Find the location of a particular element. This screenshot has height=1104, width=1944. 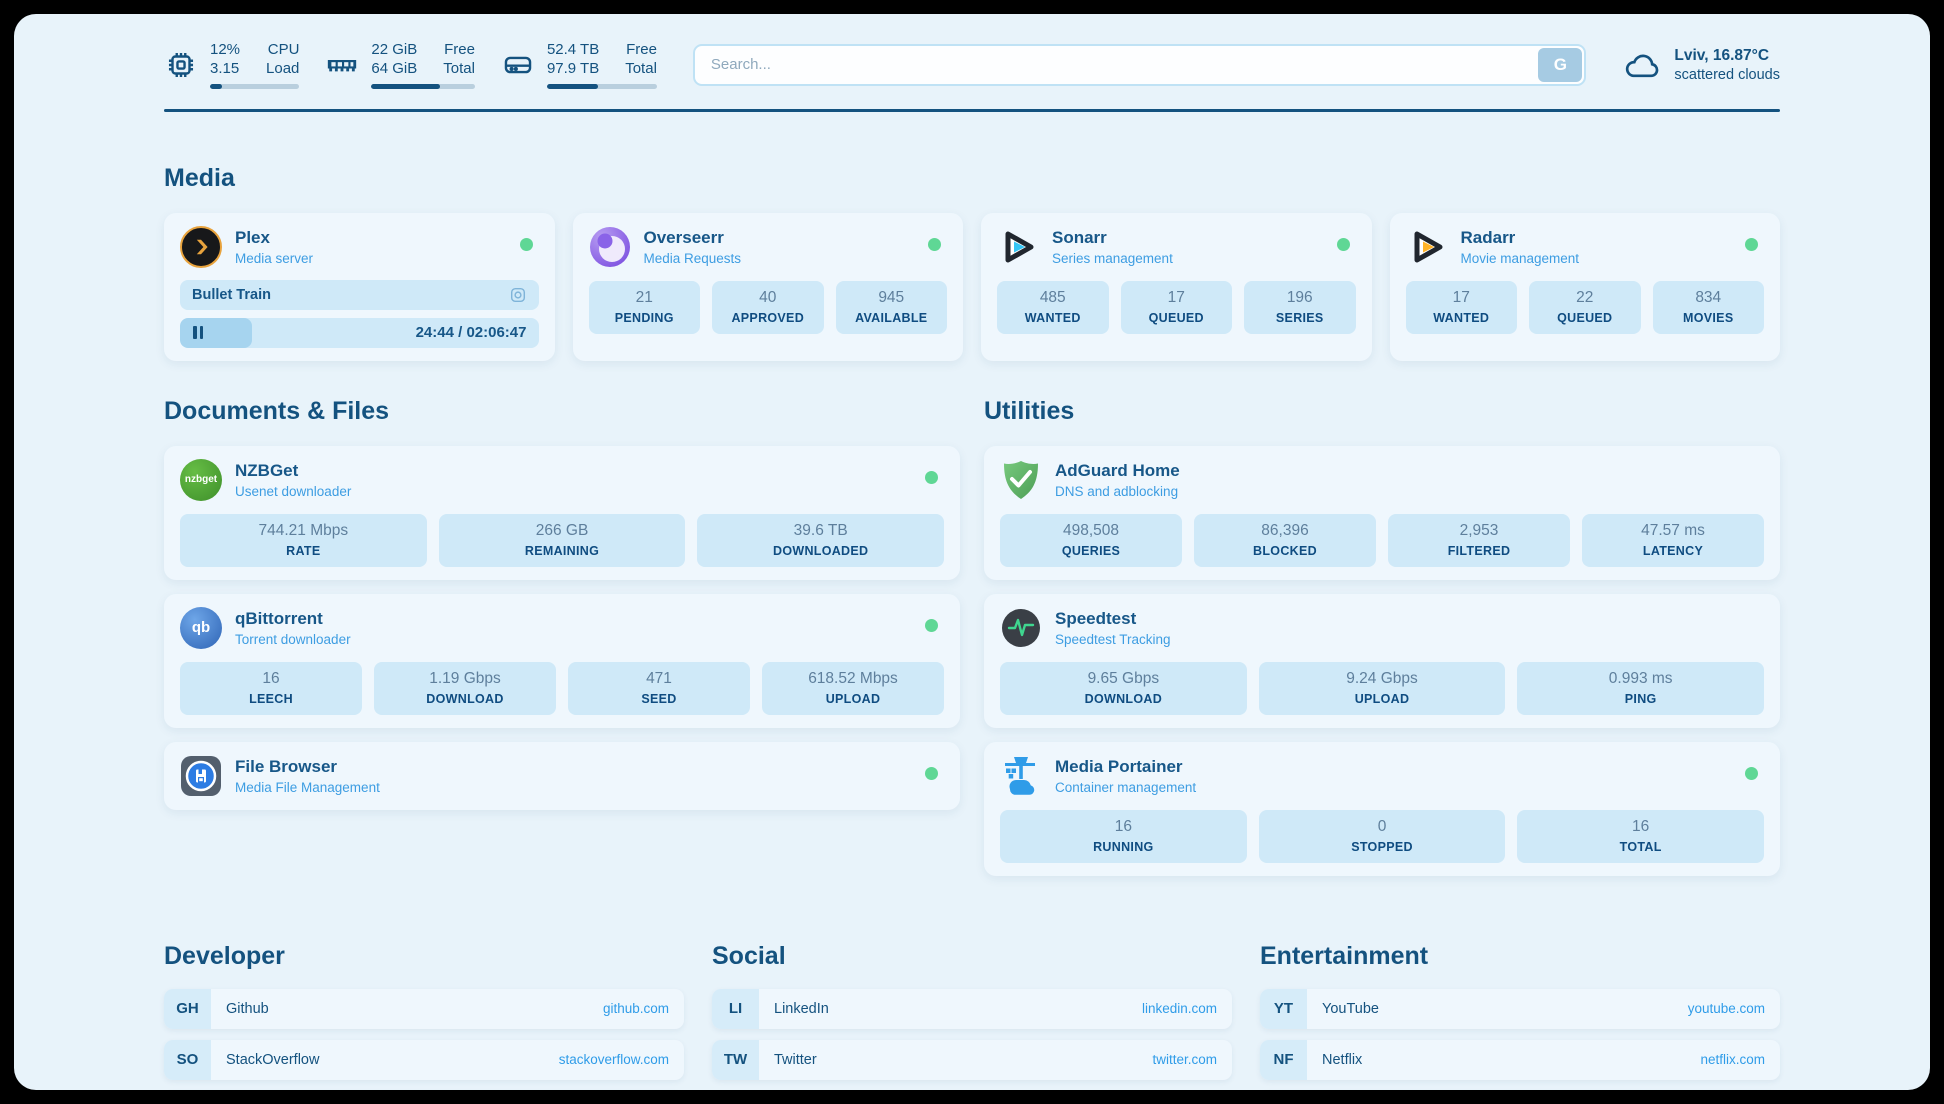

bookmark-twitter: TW Twitter twitter.com is located at coordinates (972, 1059).